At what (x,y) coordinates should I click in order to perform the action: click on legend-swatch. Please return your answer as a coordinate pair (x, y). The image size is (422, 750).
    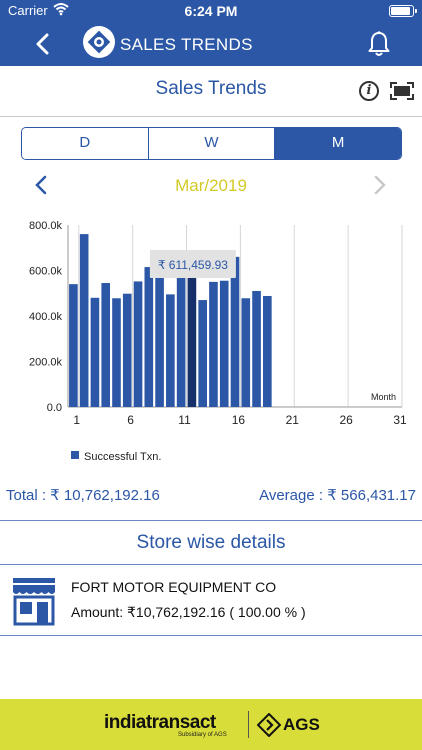
    Looking at the image, I should click on (75, 455).